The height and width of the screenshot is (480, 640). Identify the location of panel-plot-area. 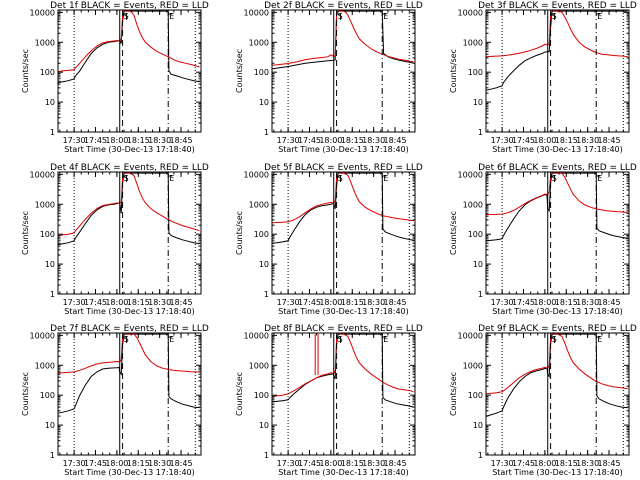
(129, 47).